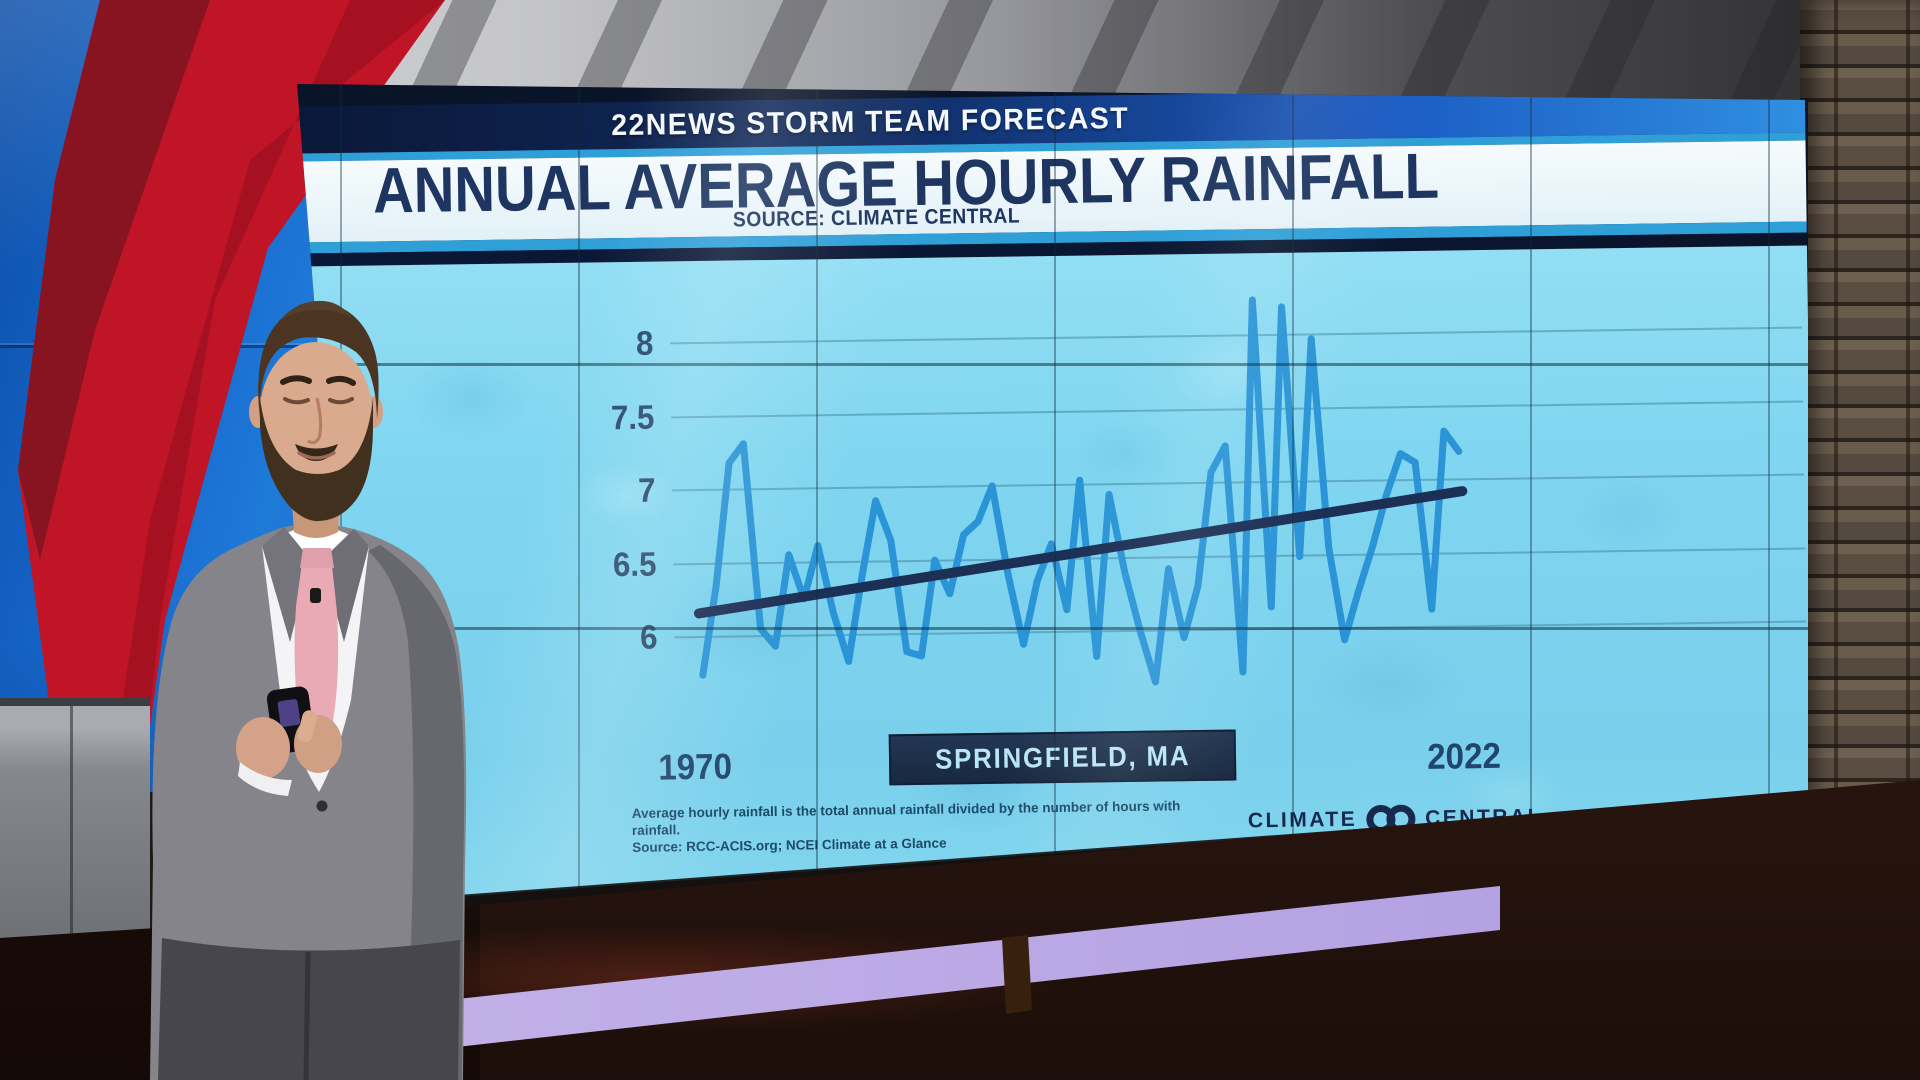 The width and height of the screenshot is (1920, 1080). What do you see at coordinates (316, 455) in the screenshot?
I see `mouth` at bounding box center [316, 455].